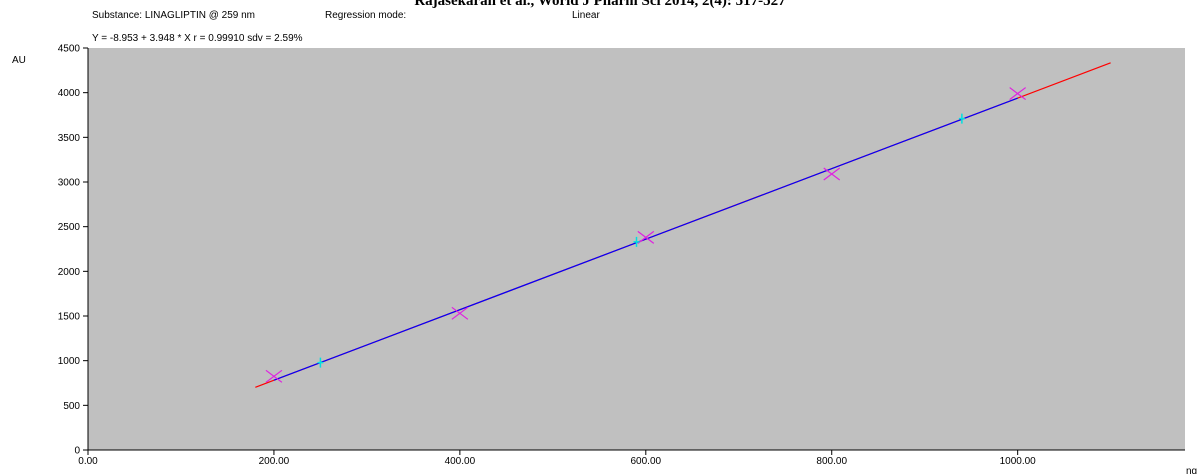 The height and width of the screenshot is (474, 1200). Describe the element at coordinates (69, 49) in the screenshot. I see `y-tick-label: 4500` at that location.